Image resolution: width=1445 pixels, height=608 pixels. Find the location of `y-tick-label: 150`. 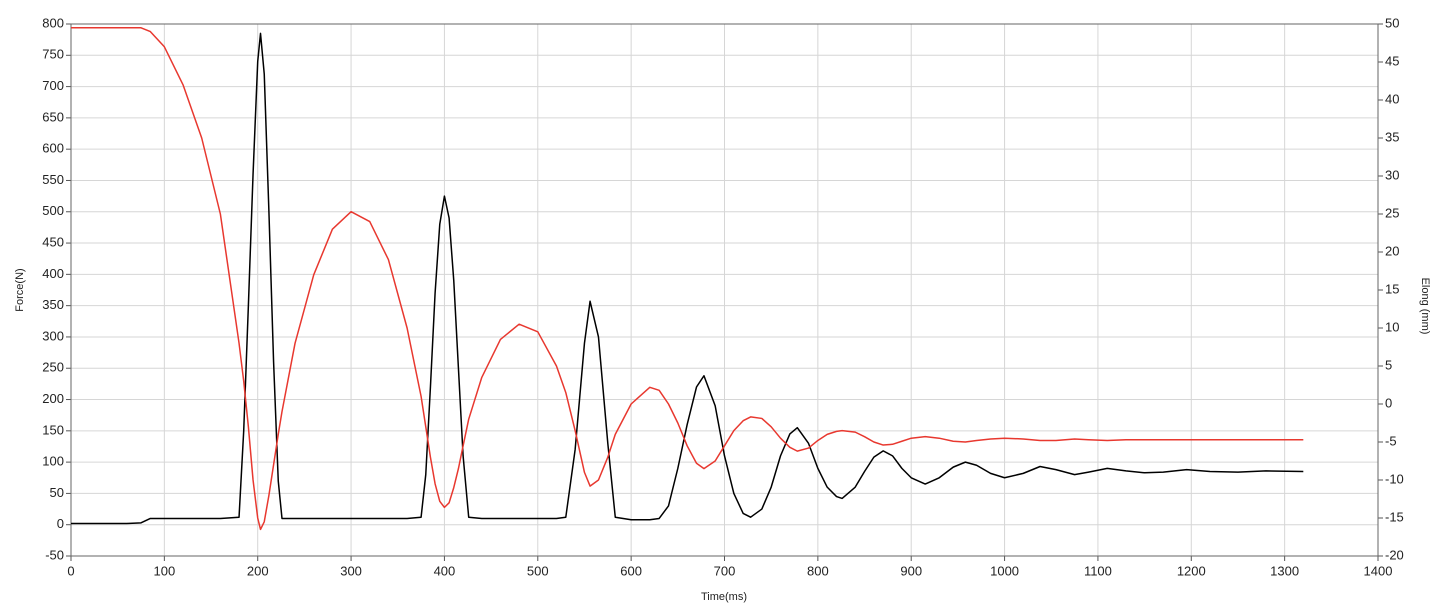

y-tick-label: 150 is located at coordinates (53, 429).